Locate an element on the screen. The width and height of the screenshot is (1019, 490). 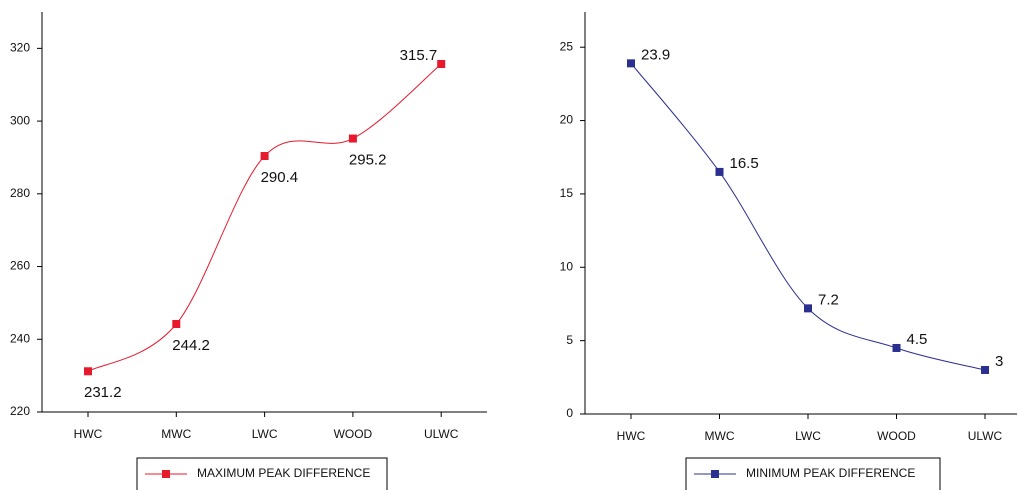
y-tick-label: 300 is located at coordinates (20, 120).